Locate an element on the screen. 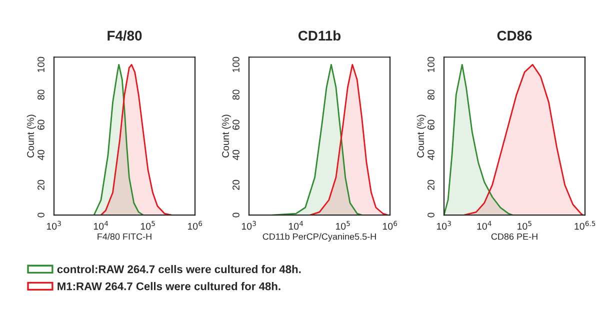 This screenshot has width=600, height=336. x-axis-title: CD86 PE-H is located at coordinates (514, 236).